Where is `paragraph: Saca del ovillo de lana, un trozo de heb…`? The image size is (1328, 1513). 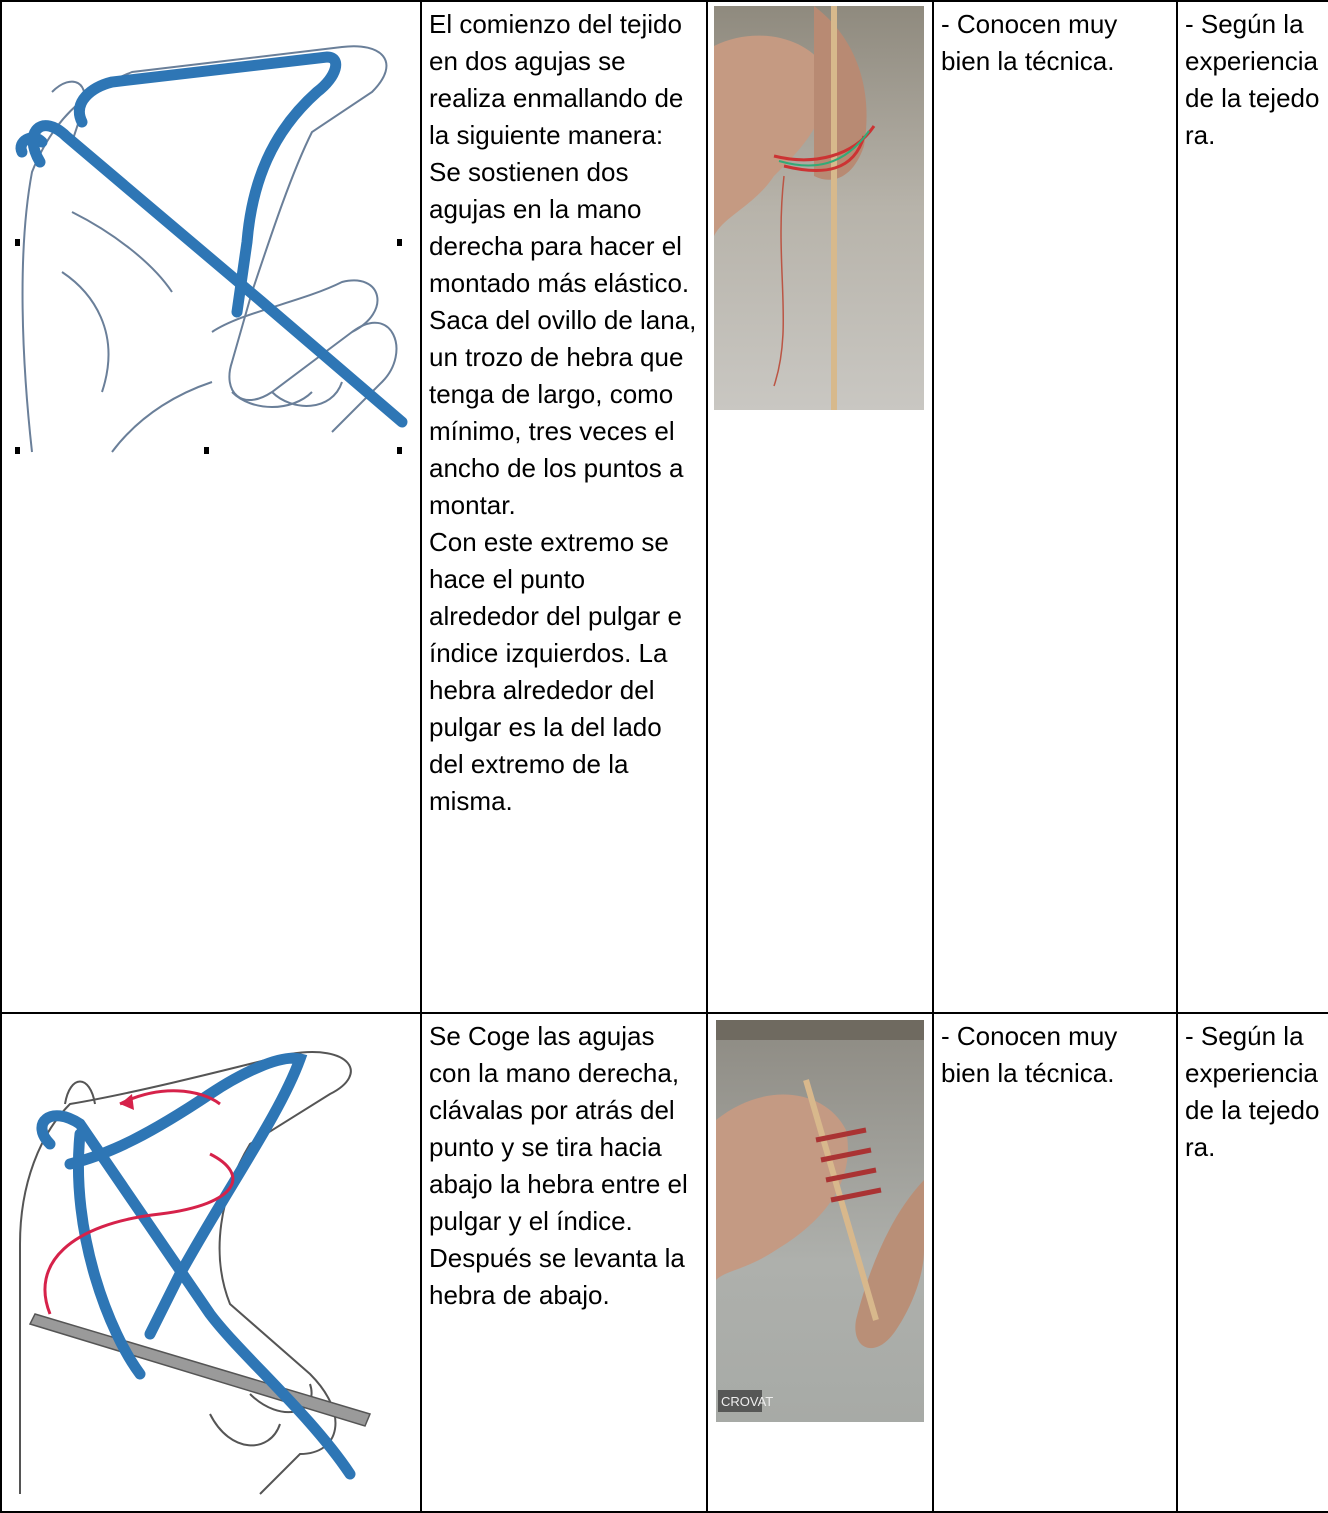 paragraph: Saca del ovillo de lana, un trozo de heb… is located at coordinates (563, 412).